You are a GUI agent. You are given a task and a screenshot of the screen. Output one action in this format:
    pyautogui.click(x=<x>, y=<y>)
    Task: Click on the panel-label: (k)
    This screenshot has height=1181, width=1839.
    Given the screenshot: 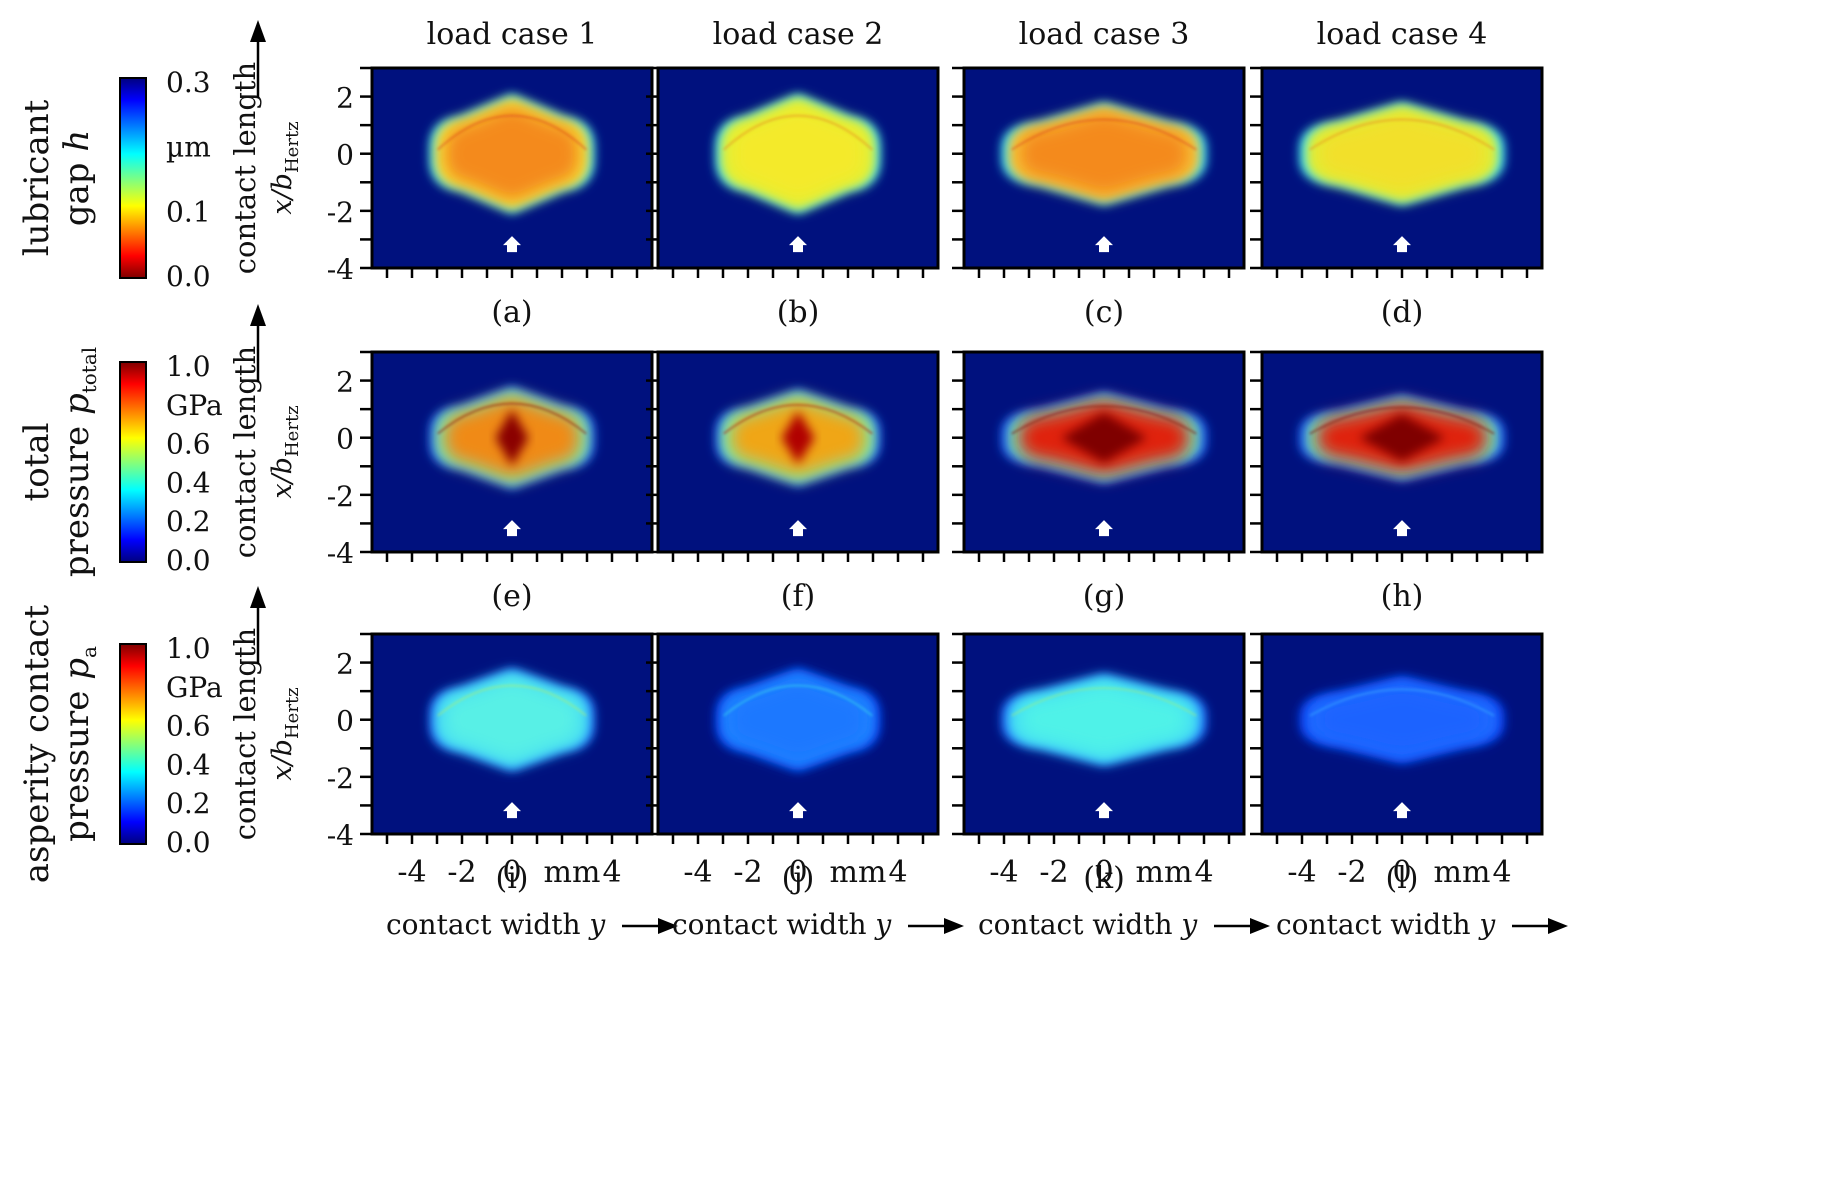 What is the action you would take?
    pyautogui.click(x=1104, y=878)
    